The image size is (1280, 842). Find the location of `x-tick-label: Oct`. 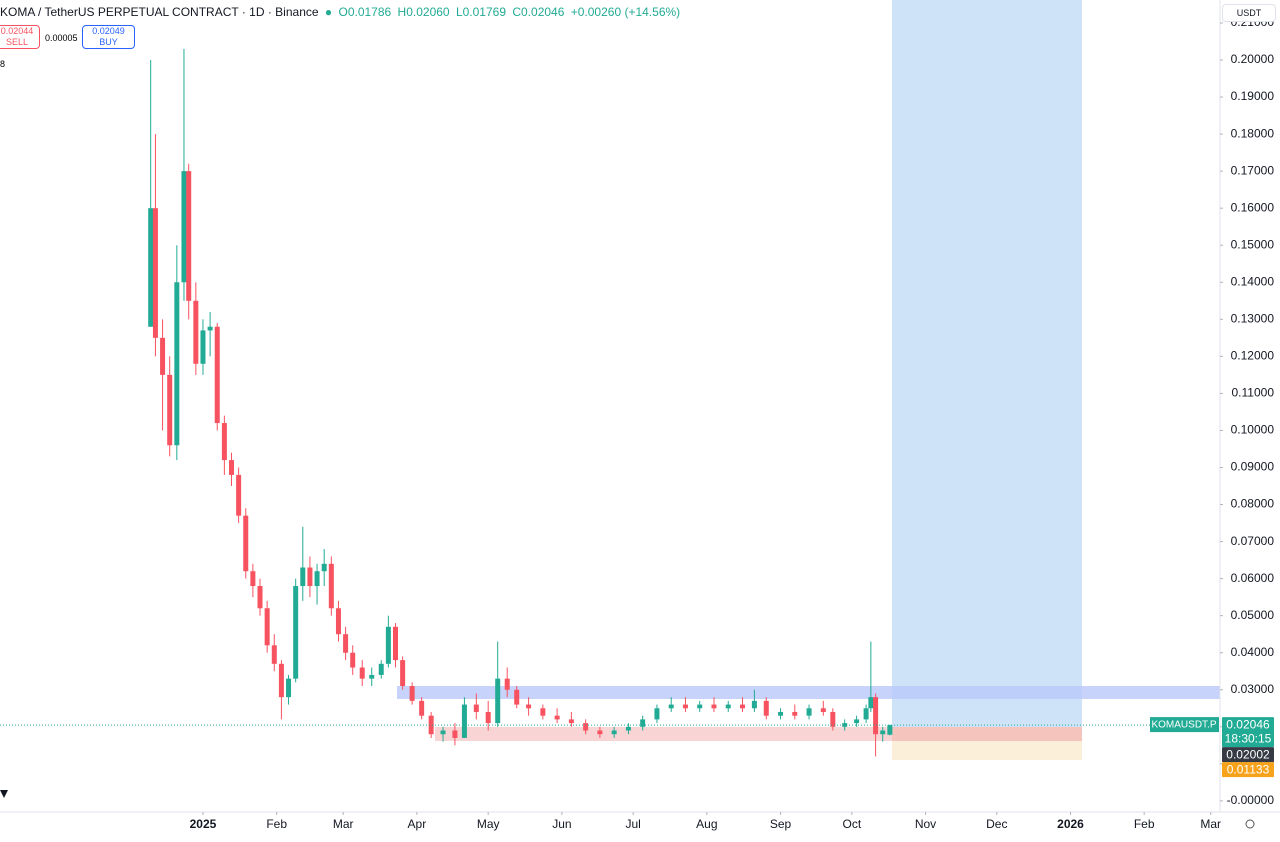

x-tick-label: Oct is located at coordinates (852, 824).